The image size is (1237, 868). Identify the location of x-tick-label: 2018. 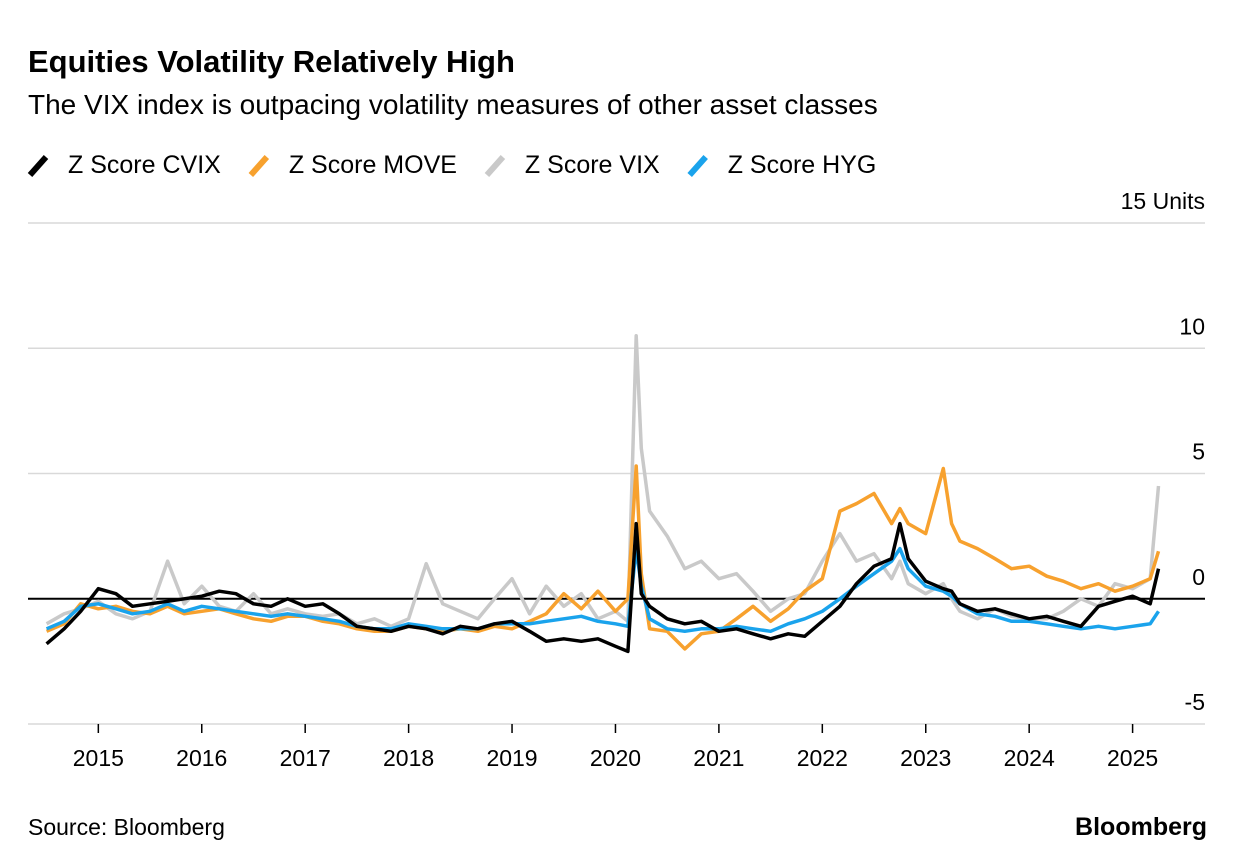
(408, 758).